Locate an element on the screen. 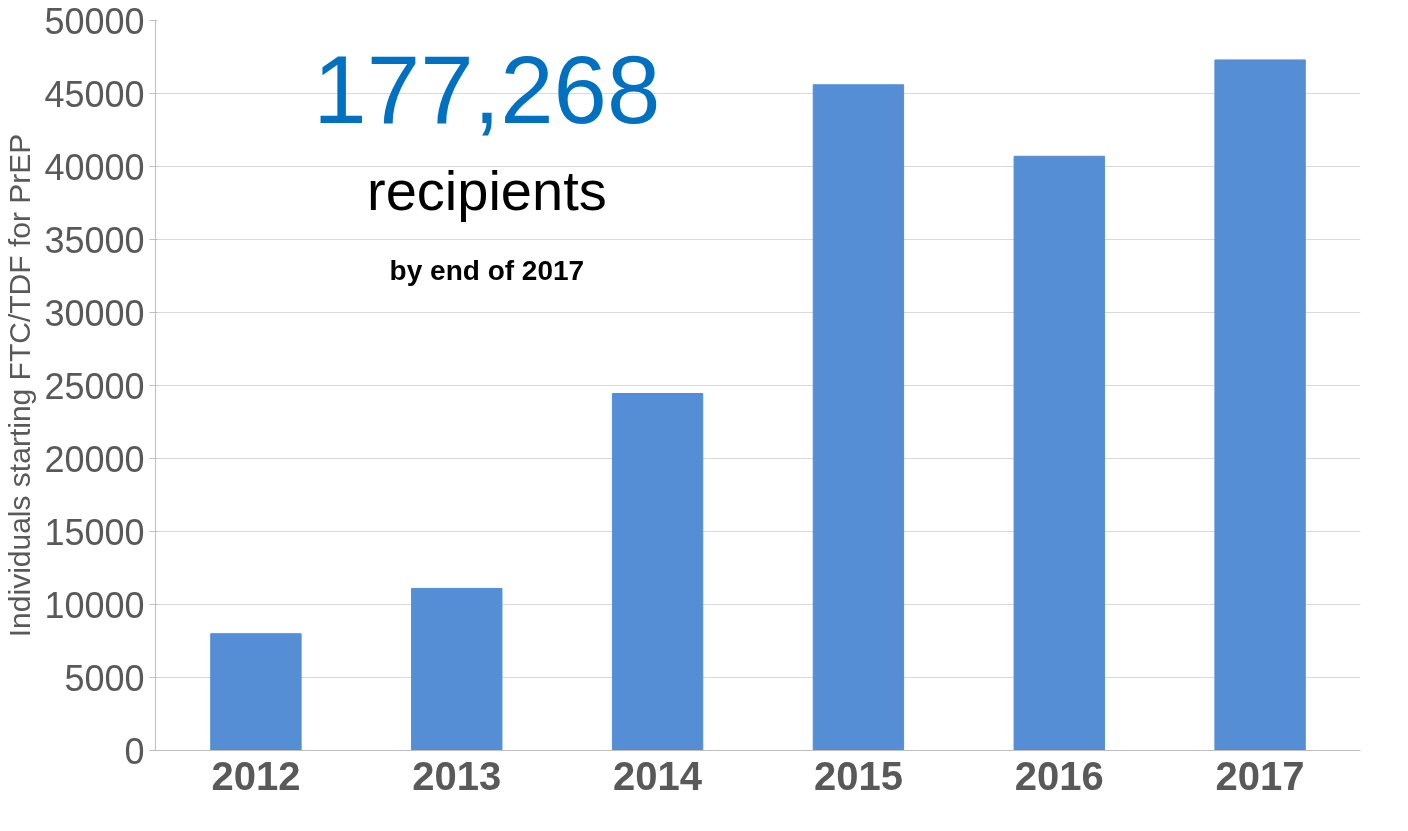 This screenshot has height=831, width=1408. y-tick-label: 15000 is located at coordinates (94, 532).